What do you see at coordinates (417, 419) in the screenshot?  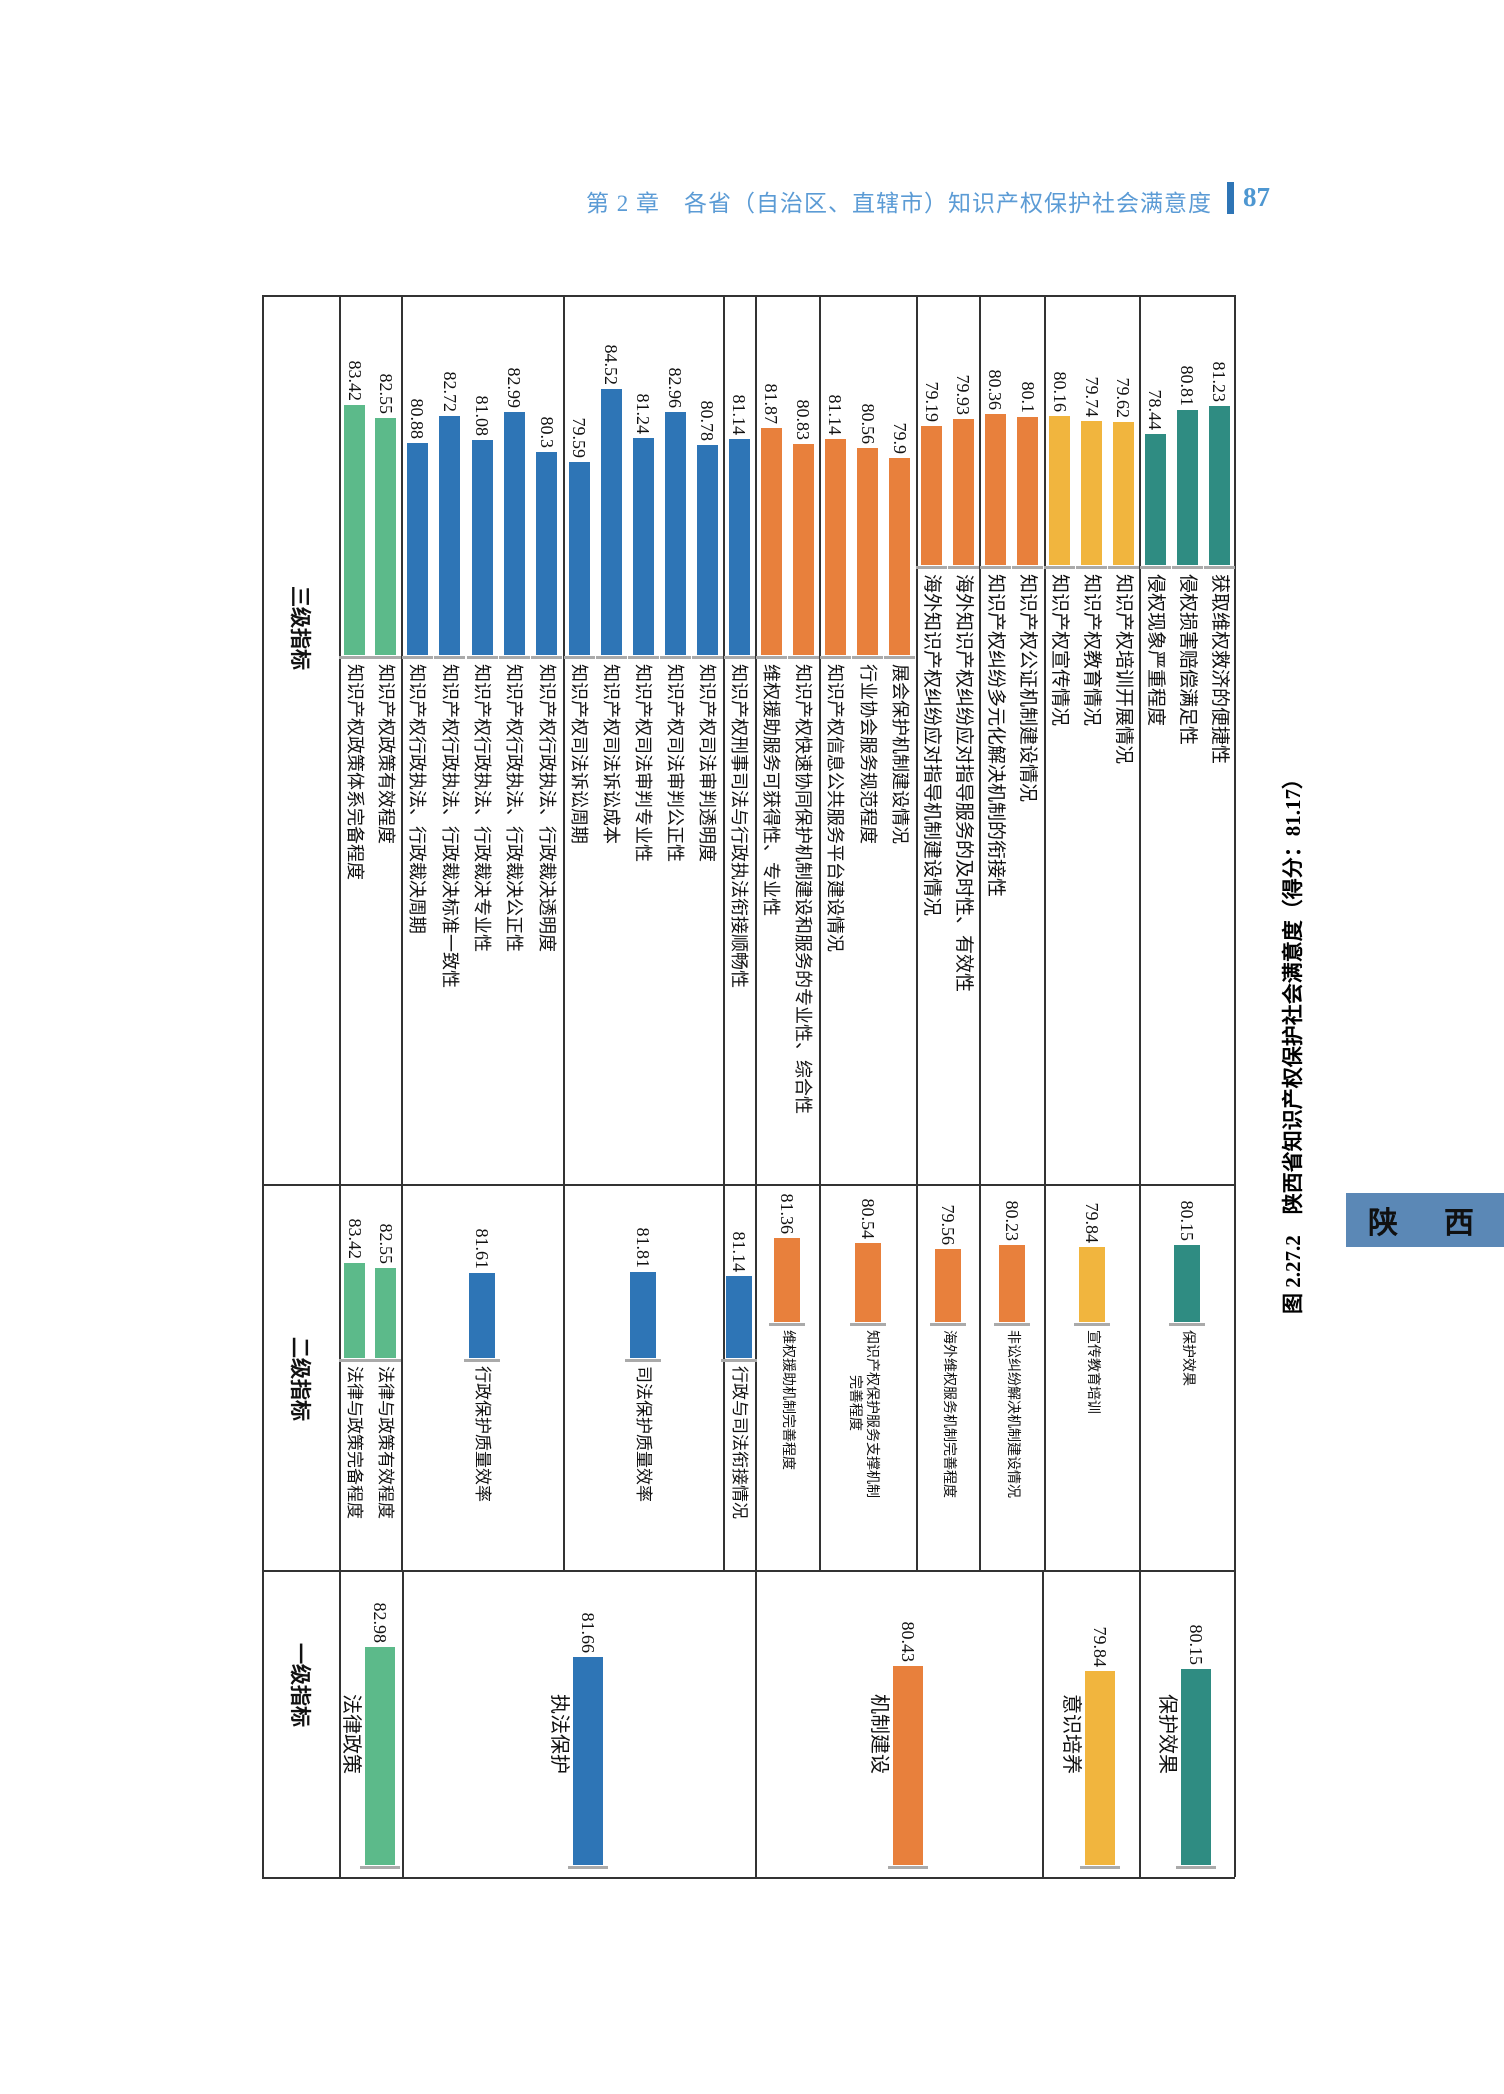 I see `bar-value-label: 80.88` at bounding box center [417, 419].